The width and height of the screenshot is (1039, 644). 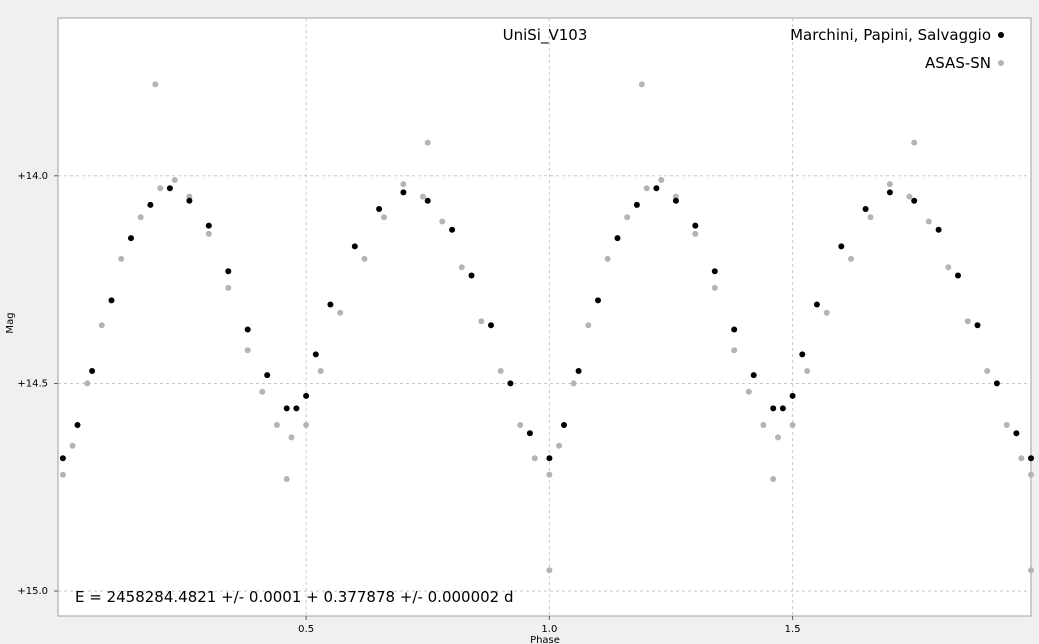 What do you see at coordinates (32, 591) in the screenshot?
I see `y-tick-label: +15.0` at bounding box center [32, 591].